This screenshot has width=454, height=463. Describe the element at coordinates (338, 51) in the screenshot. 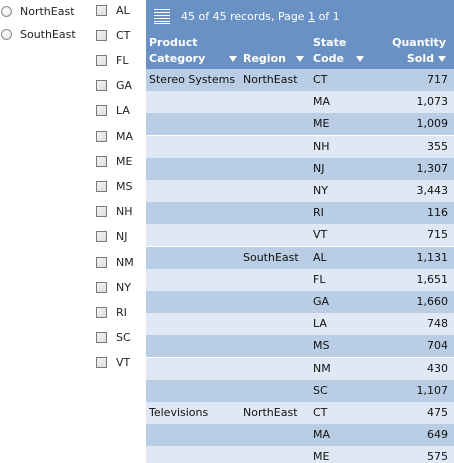

I see `column-header-state-code: State Code` at that location.